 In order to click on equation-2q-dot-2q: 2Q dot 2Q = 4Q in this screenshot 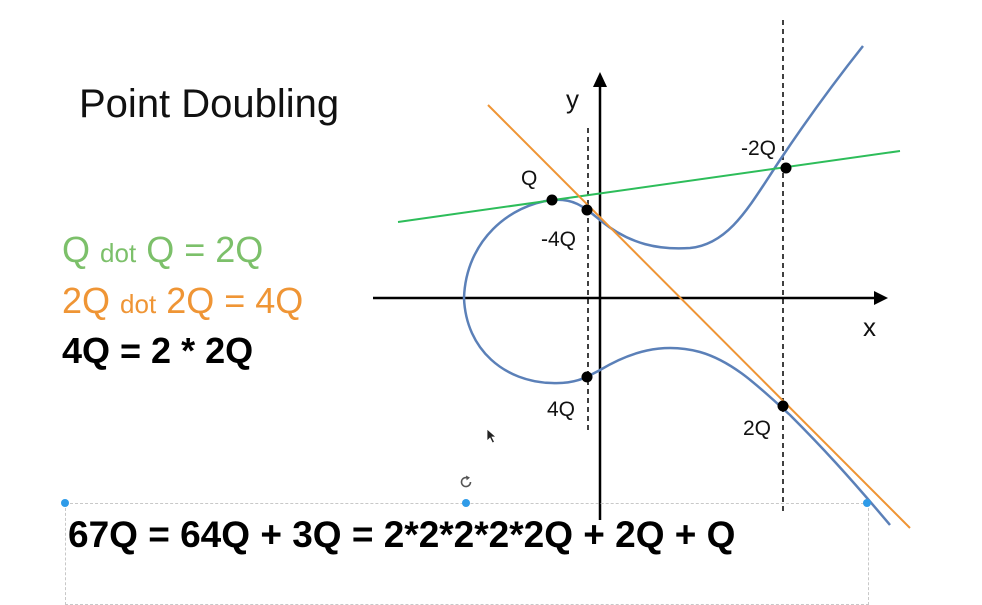, I will do `click(182, 301)`.